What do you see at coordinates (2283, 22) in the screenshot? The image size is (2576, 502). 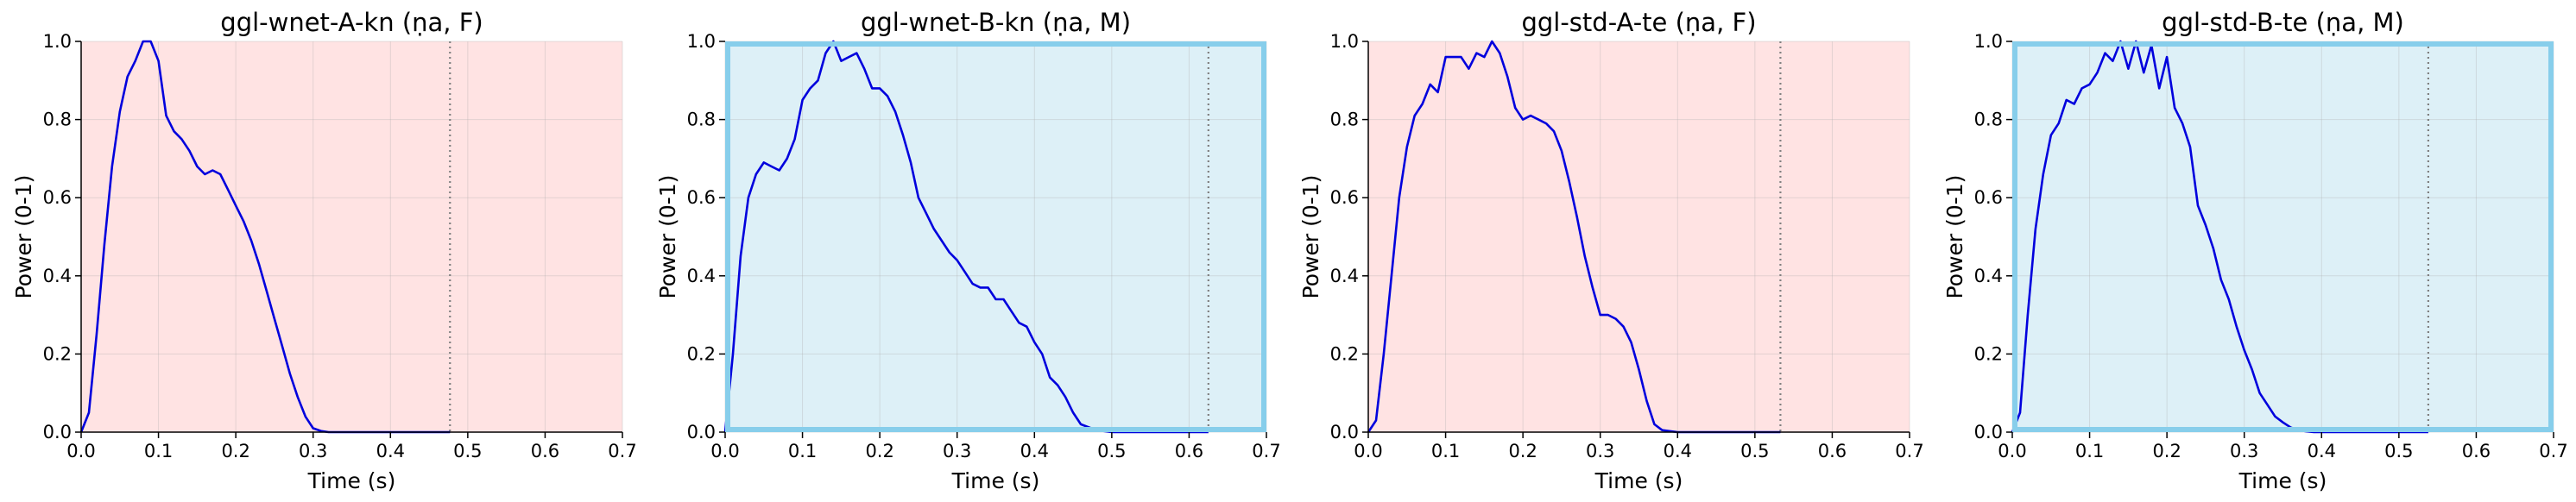 I see `chart-title: ggl-std-B-te (ṇa, M)` at bounding box center [2283, 22].